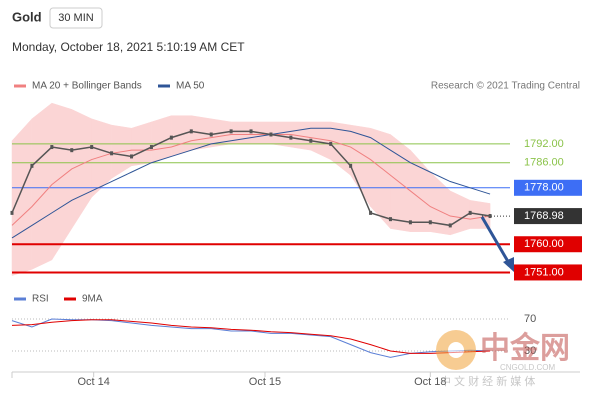 The height and width of the screenshot is (400, 590). I want to click on timeframe: 30 MIN, so click(76, 18).